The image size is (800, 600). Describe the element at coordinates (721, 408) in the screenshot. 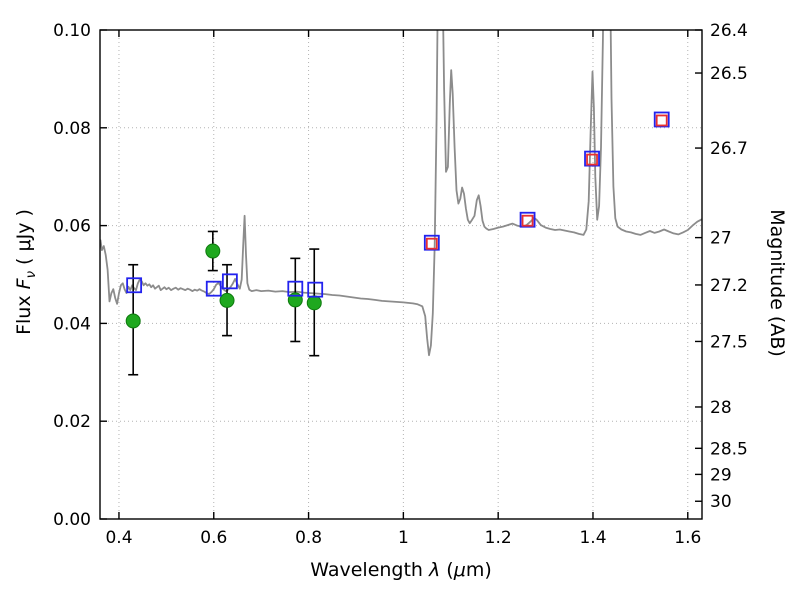

I see `magnitude-tick-label: 28` at that location.